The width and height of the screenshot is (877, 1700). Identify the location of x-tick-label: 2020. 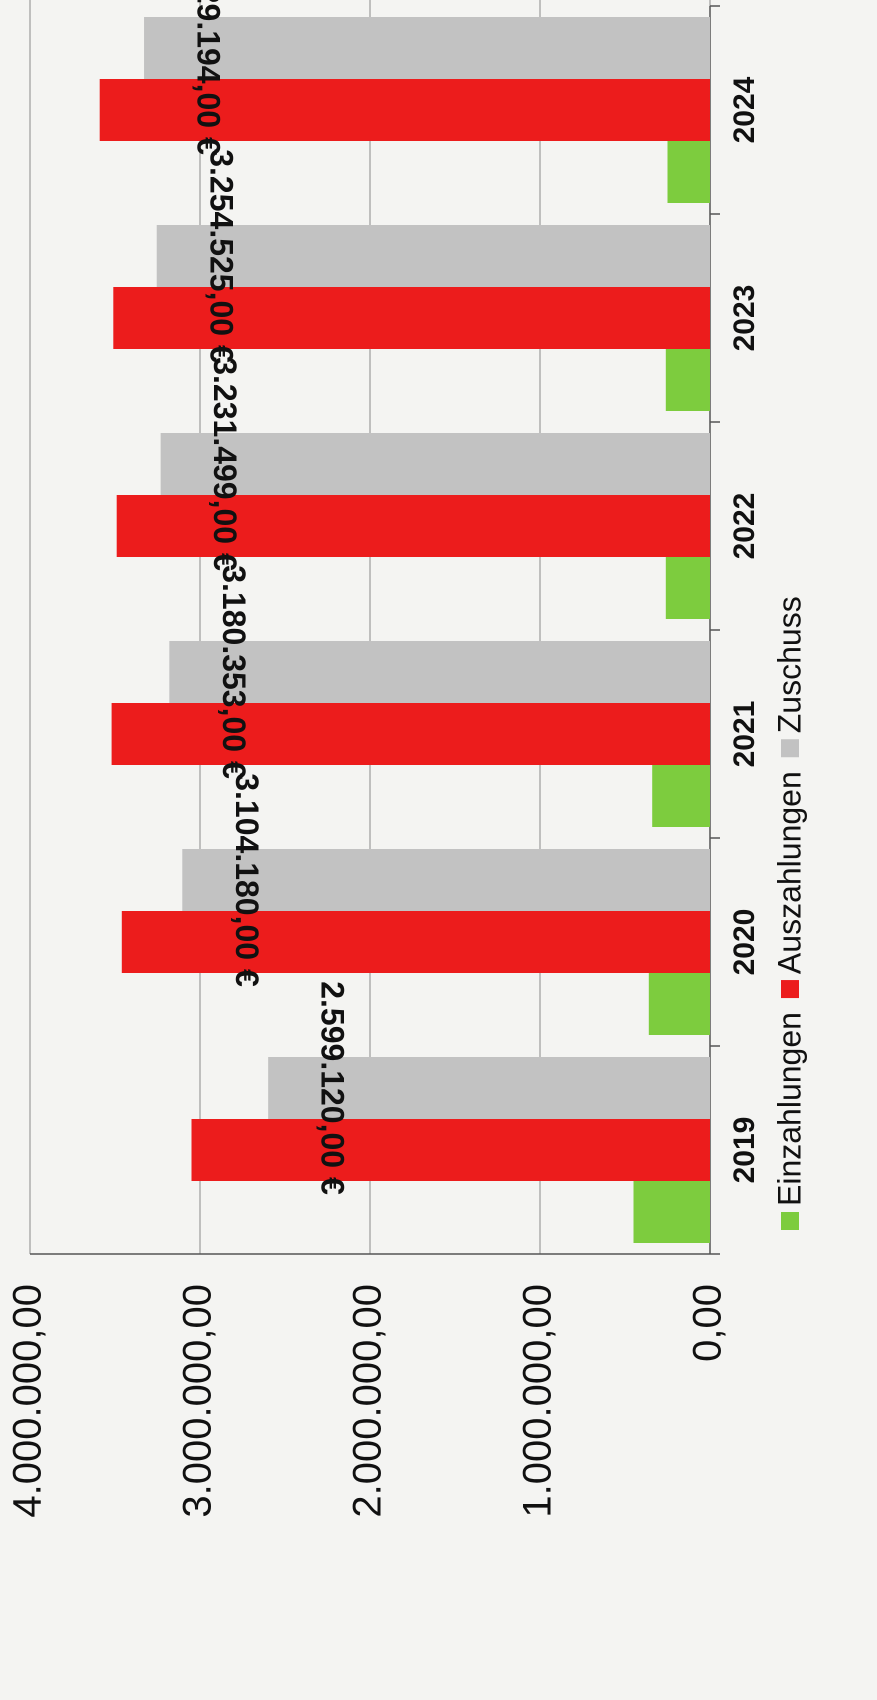
(744, 942).